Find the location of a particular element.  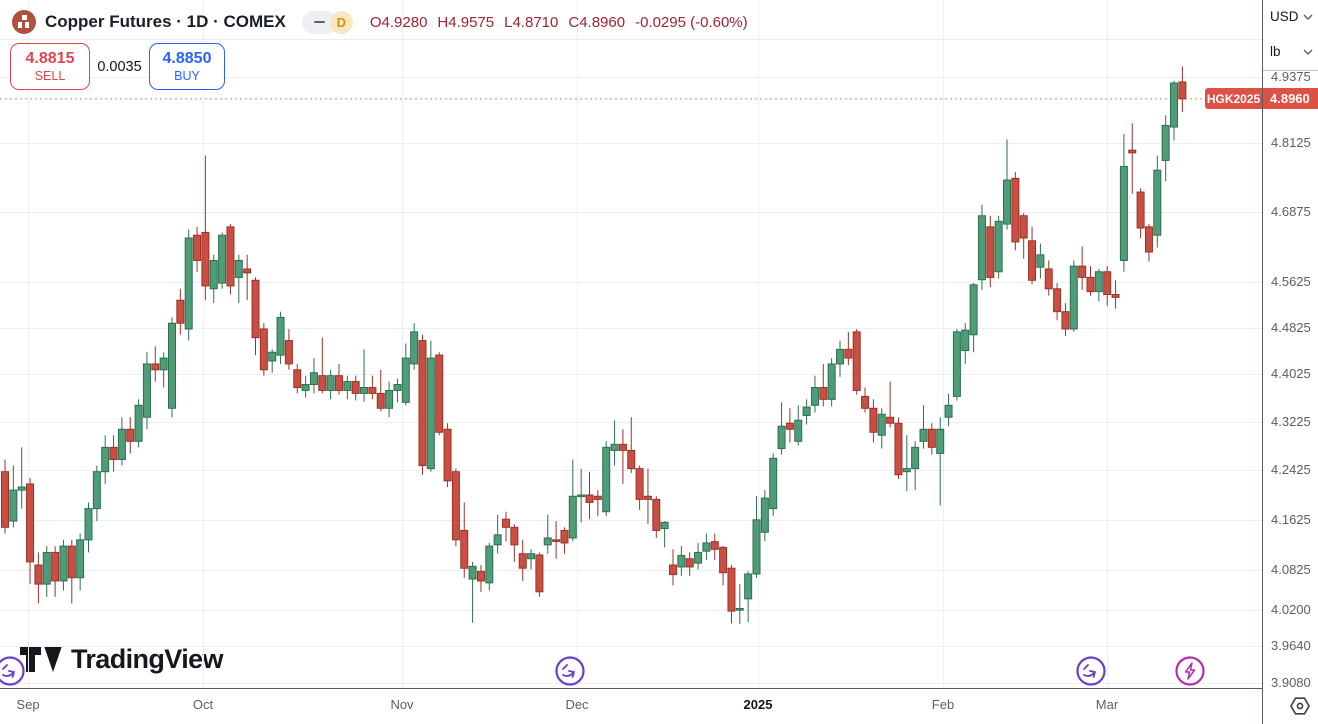

sell-button: 4.8815 SELL is located at coordinates (50, 66).